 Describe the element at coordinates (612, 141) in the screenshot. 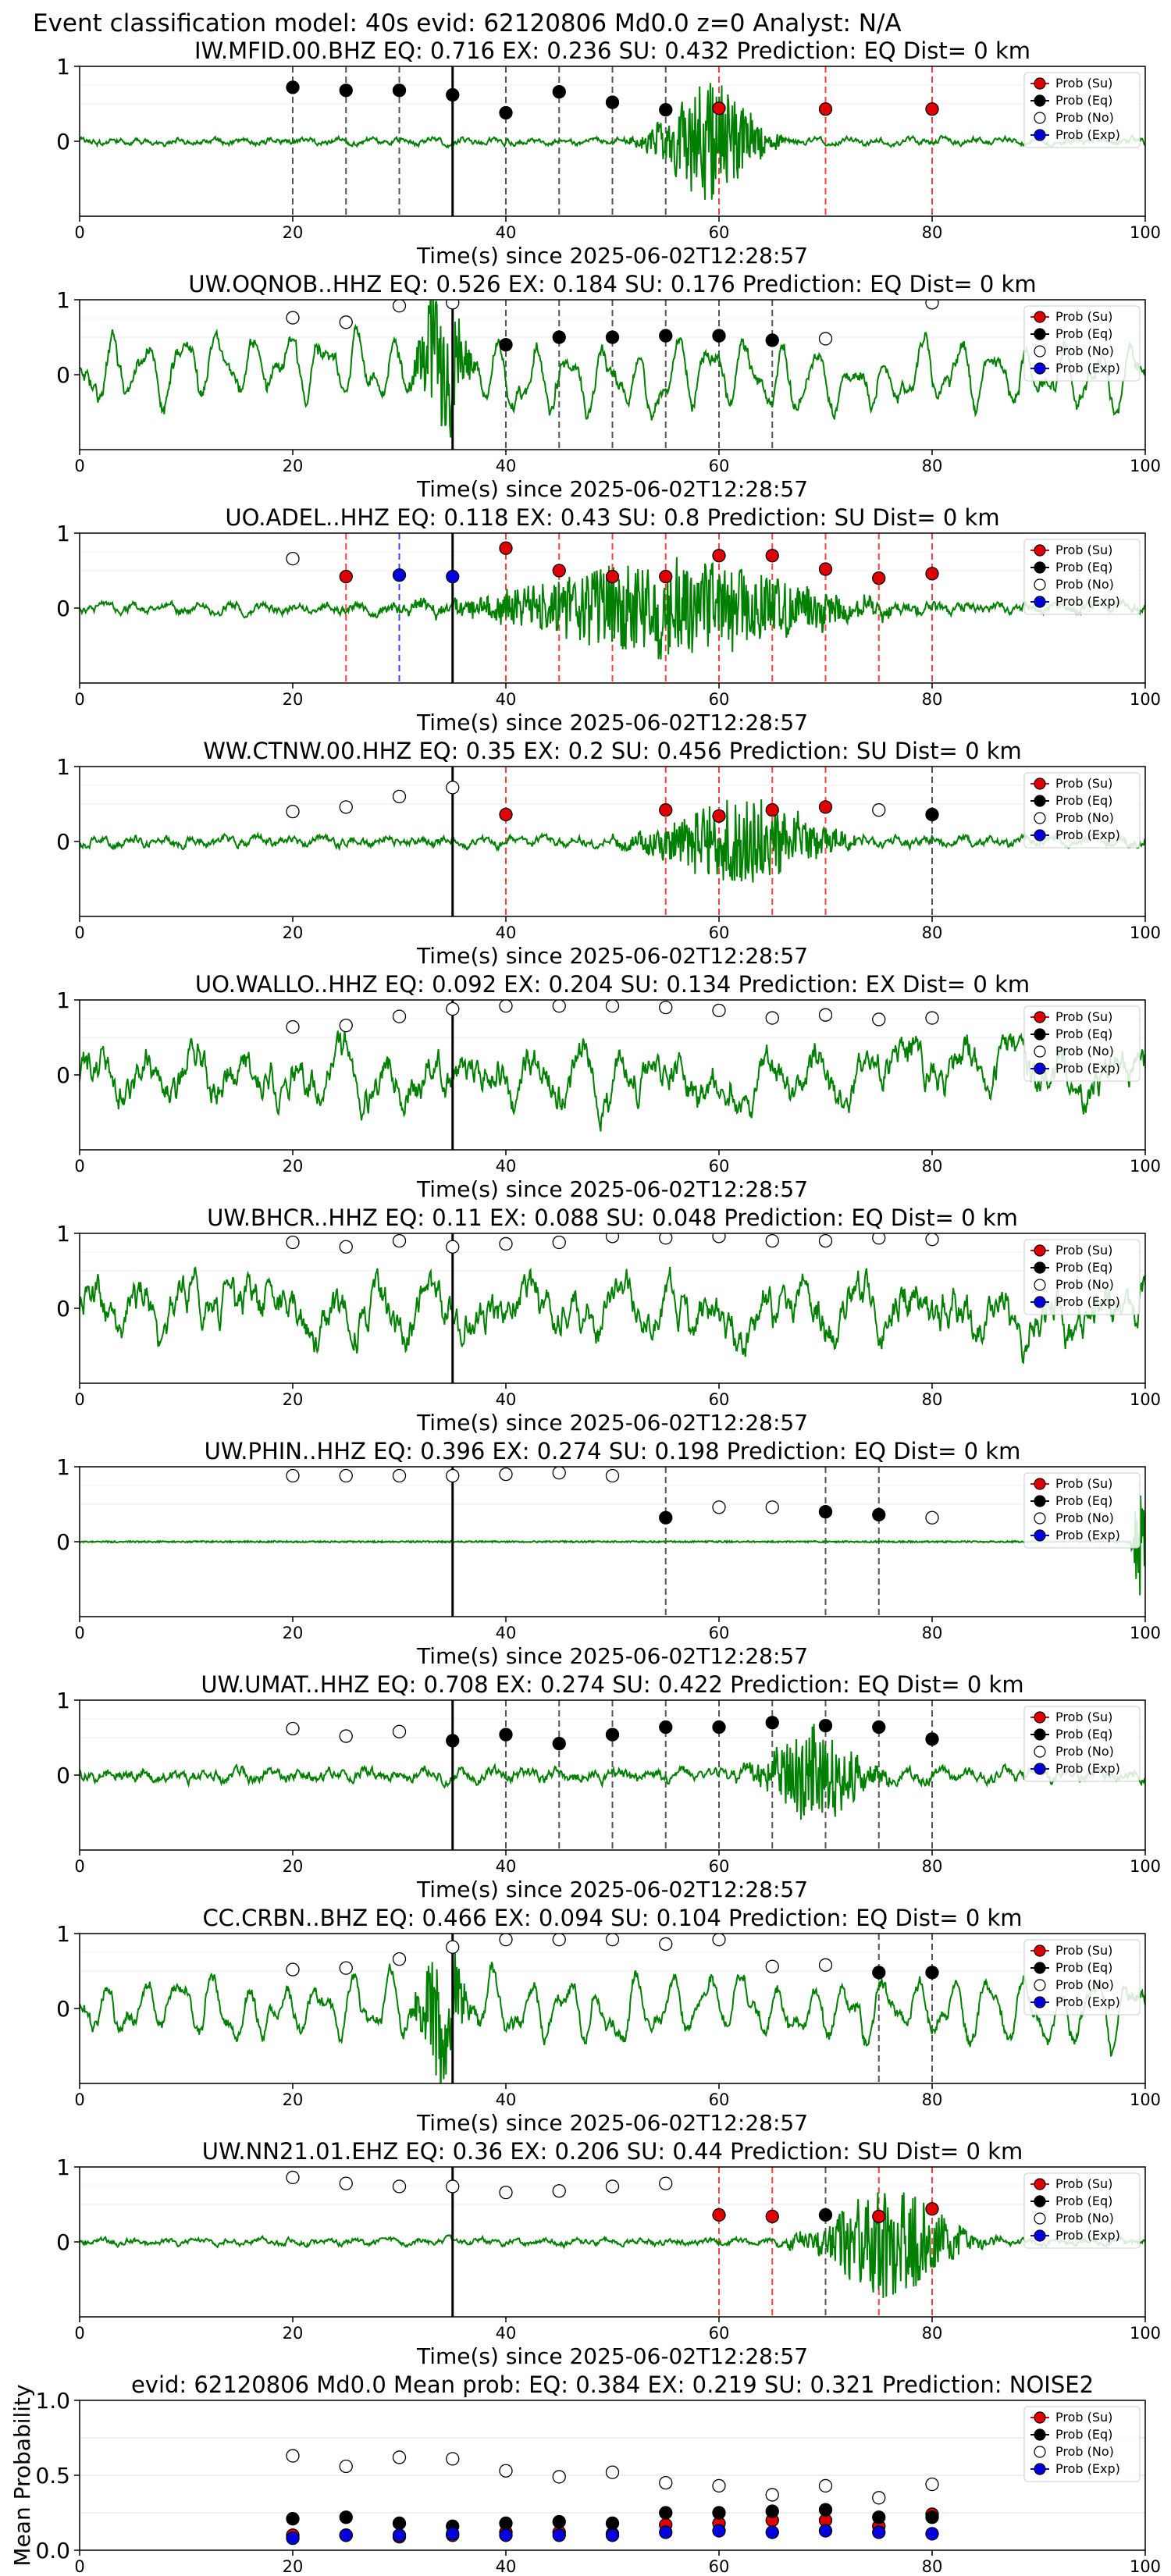

I see `plot-area` at that location.